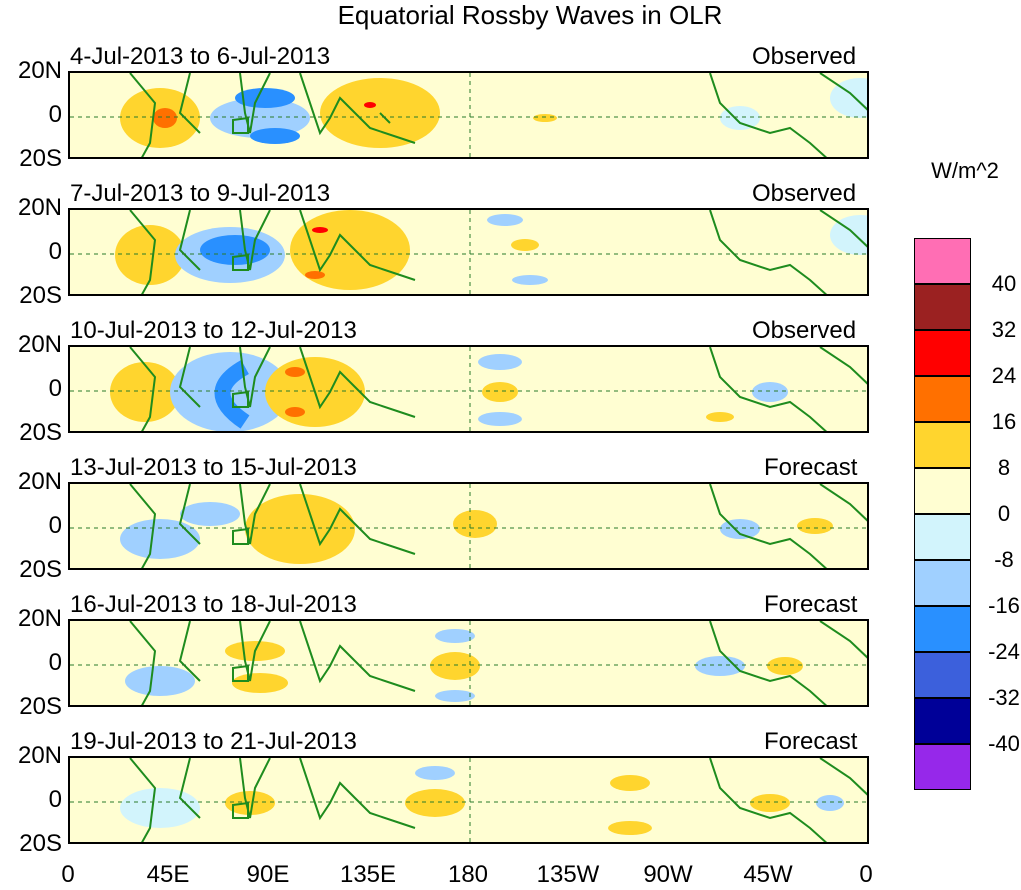  I want to click on x-label-135e: 135E, so click(368, 874).